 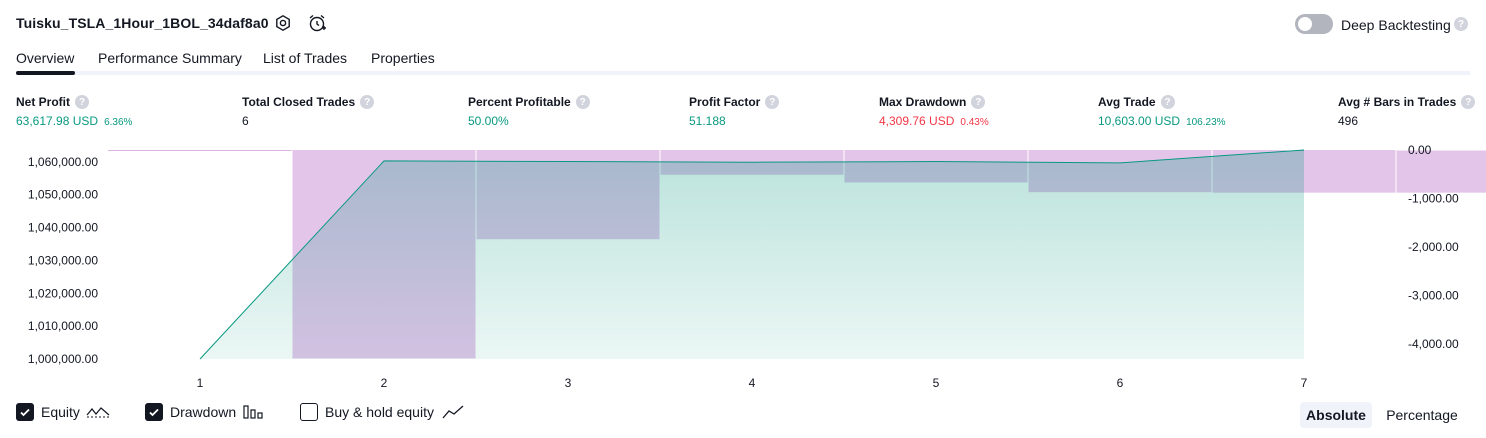 I want to click on x-axis-tick-label: 5, so click(x=936, y=383).